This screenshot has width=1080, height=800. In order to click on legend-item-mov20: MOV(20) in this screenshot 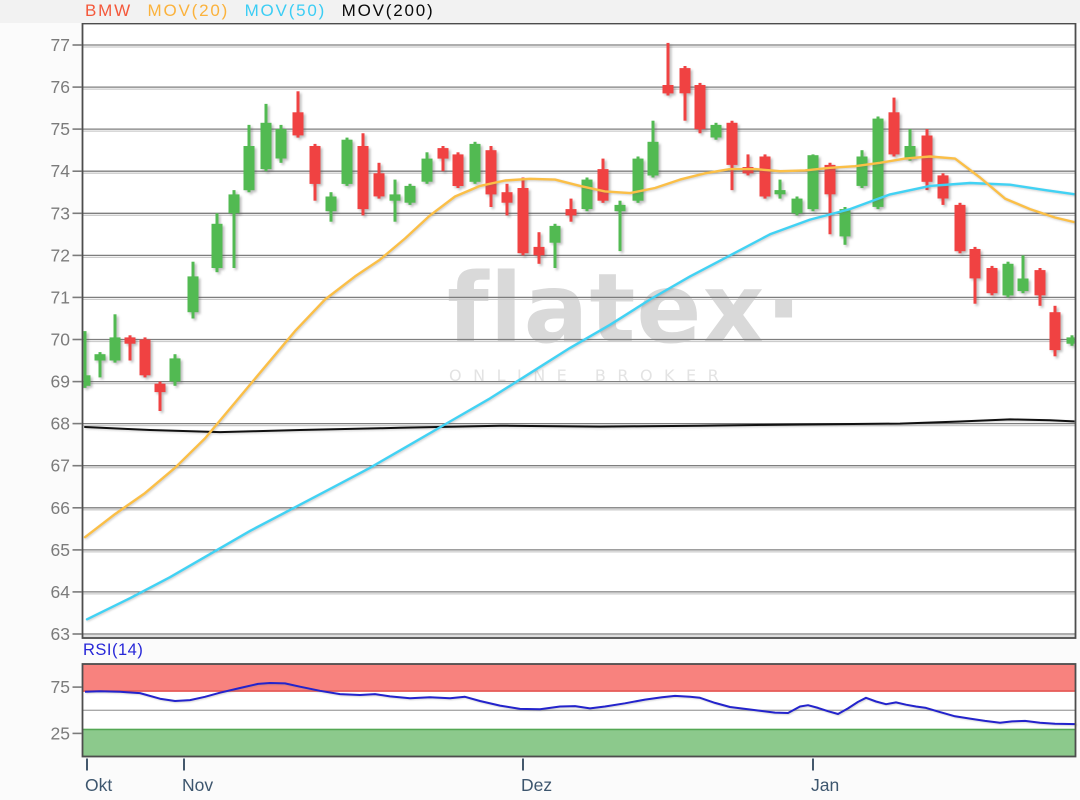, I will do `click(188, 10)`.